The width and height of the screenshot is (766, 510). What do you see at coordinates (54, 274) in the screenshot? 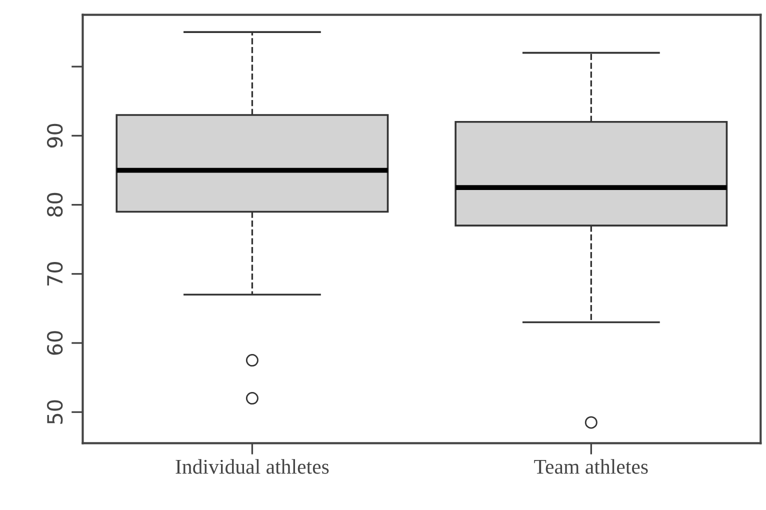
I see `y-tick-label: 70` at bounding box center [54, 274].